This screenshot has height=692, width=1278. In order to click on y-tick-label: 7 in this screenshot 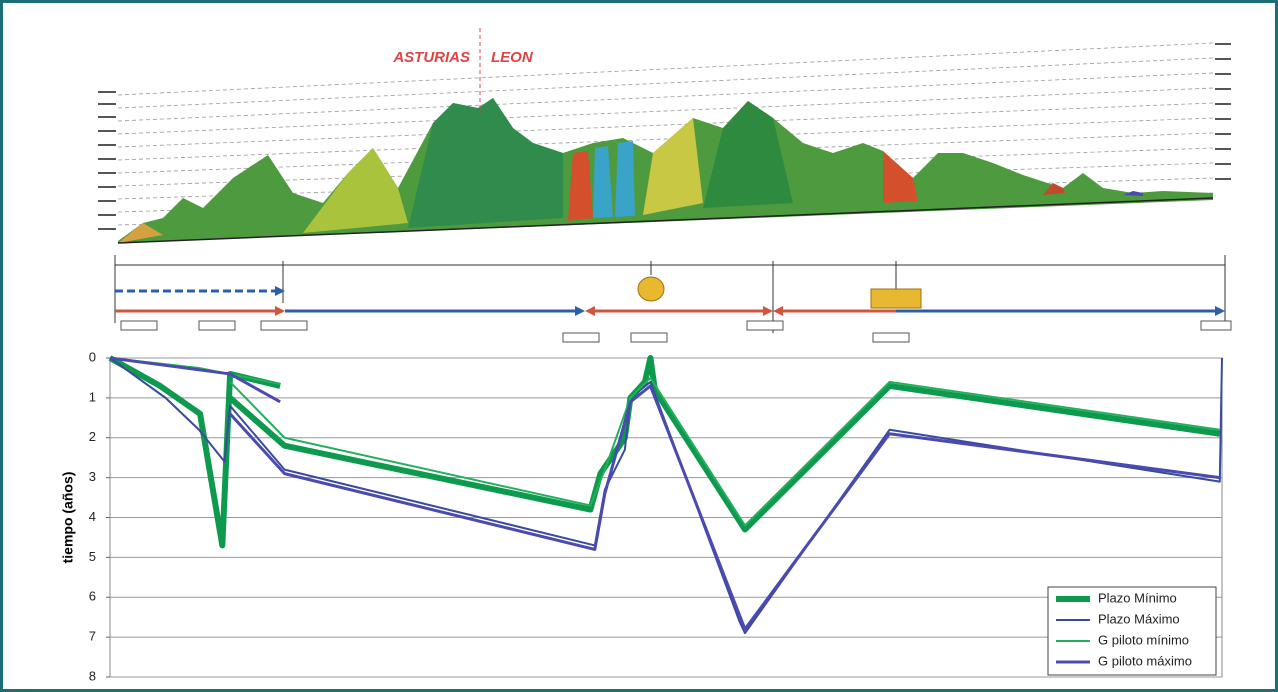, I will do `click(92, 636)`.